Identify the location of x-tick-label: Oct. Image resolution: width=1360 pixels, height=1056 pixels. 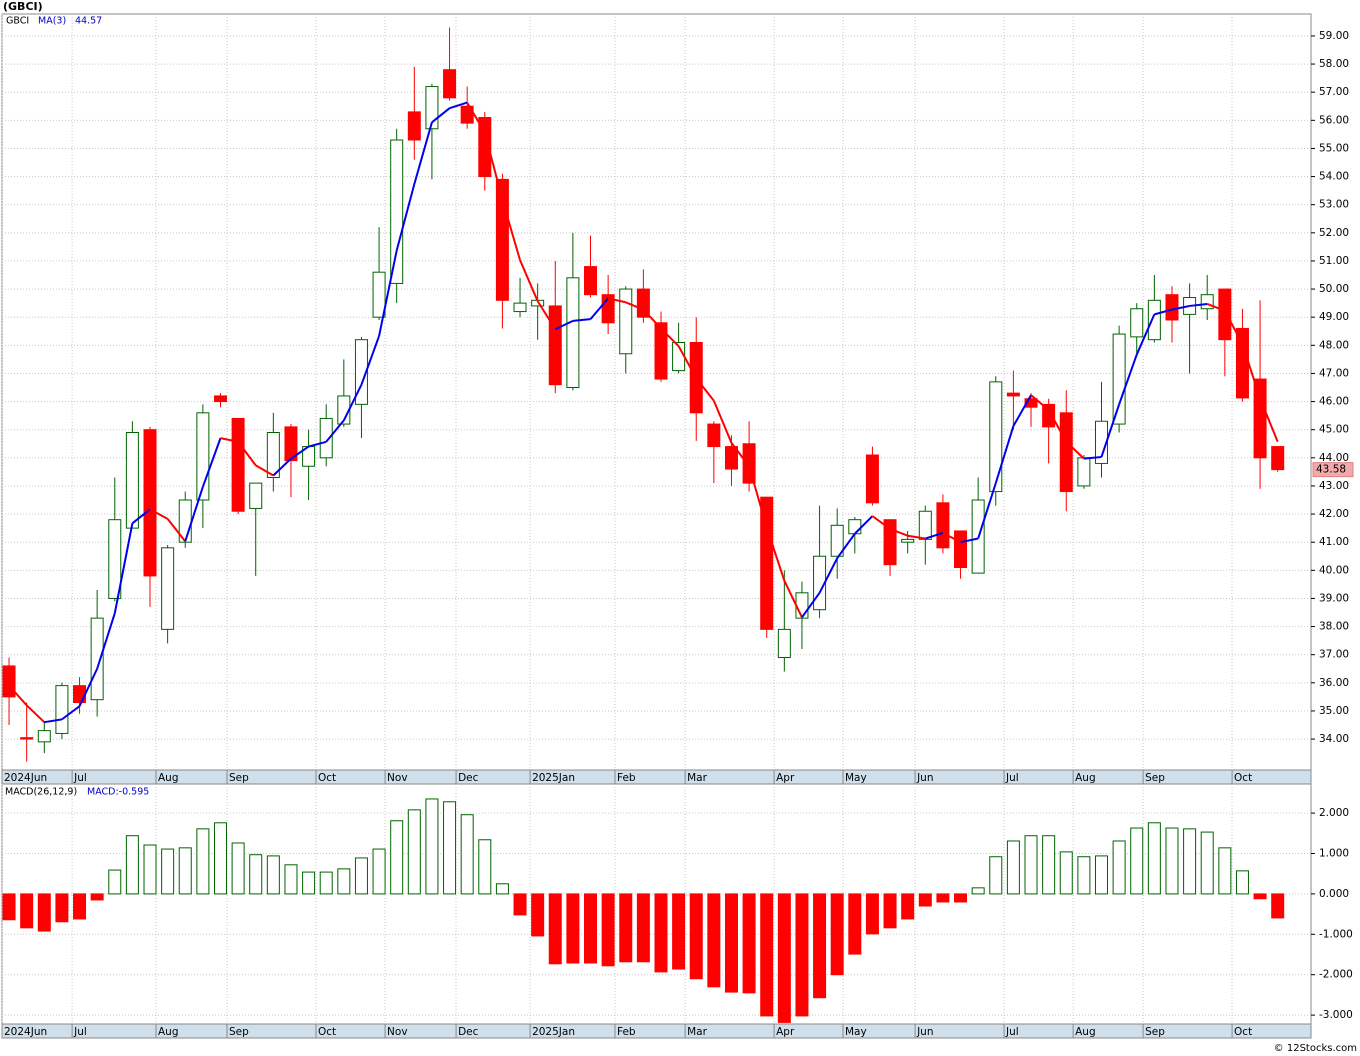
(327, 778).